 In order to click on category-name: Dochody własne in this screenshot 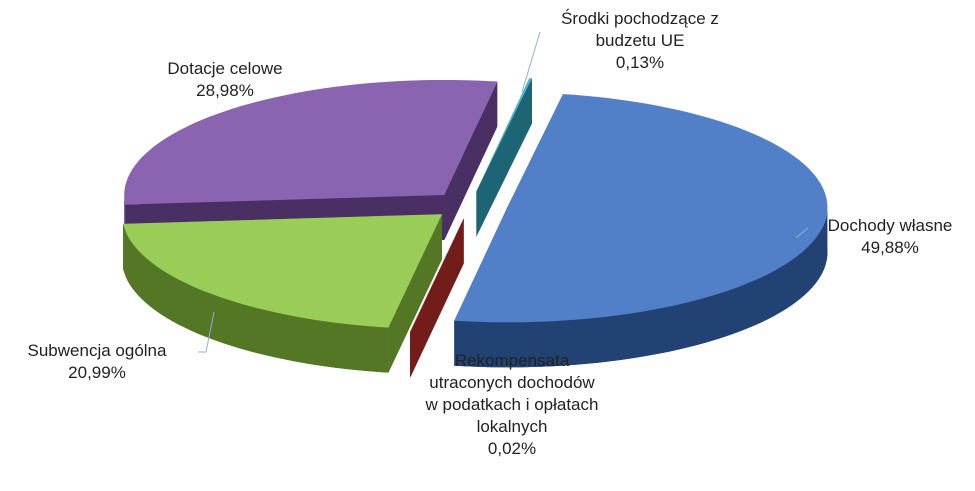, I will do `click(890, 225)`.